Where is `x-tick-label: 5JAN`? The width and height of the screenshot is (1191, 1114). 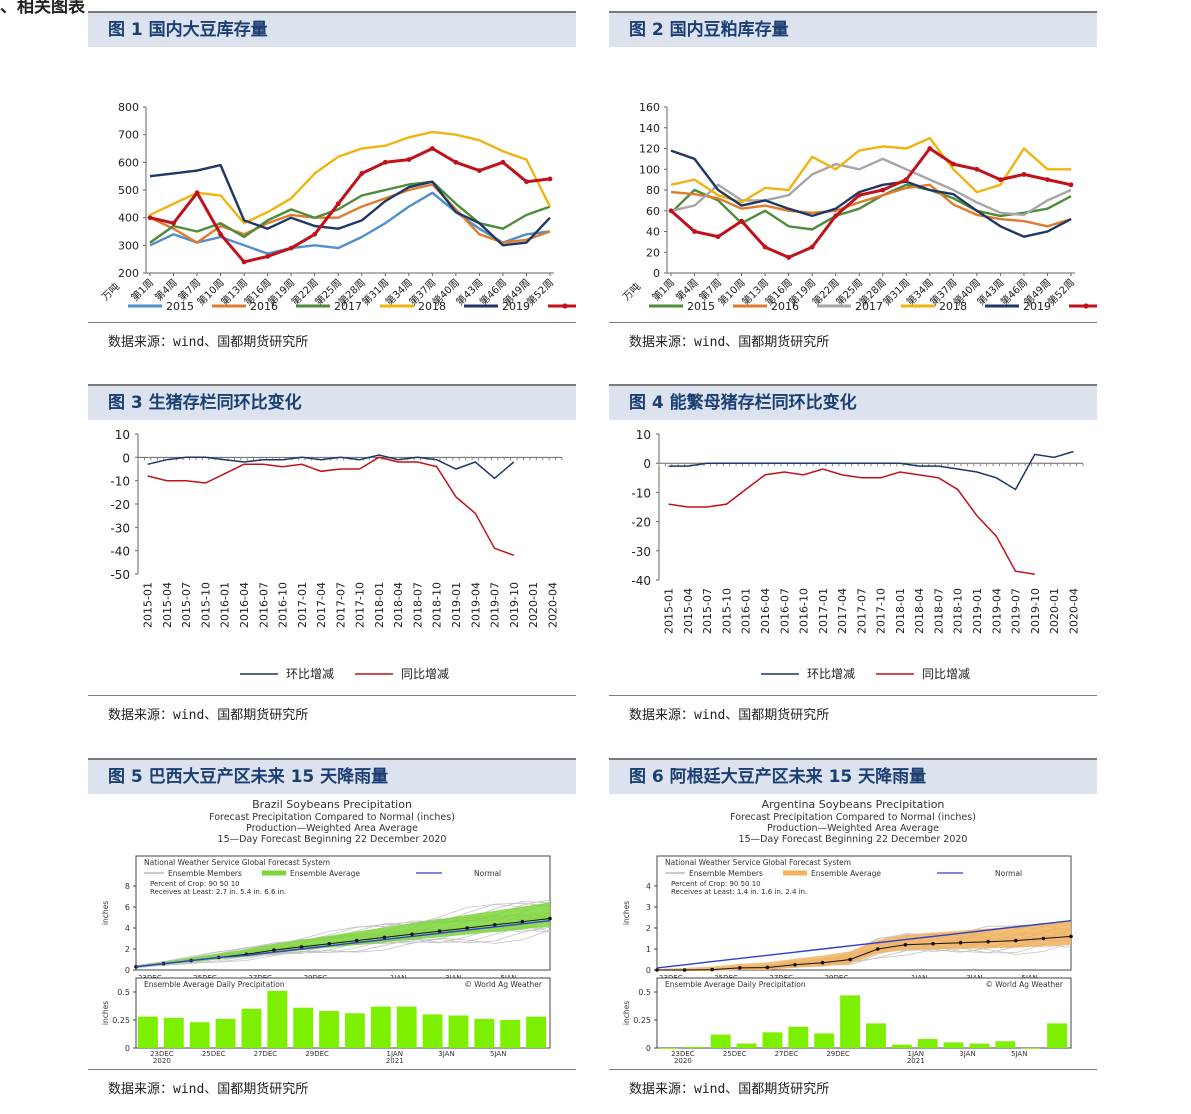 x-tick-label: 5JAN is located at coordinates (498, 1054).